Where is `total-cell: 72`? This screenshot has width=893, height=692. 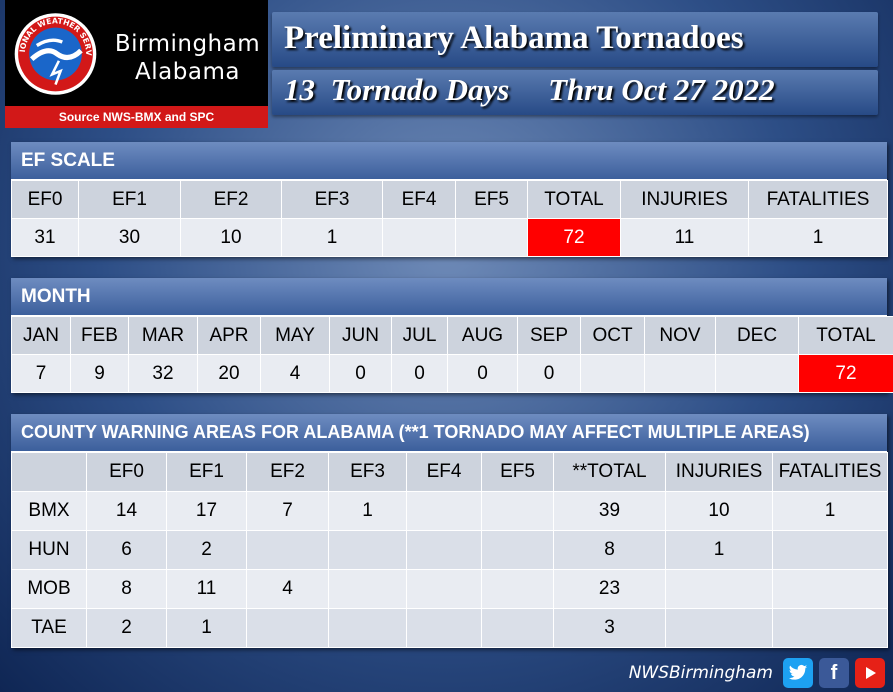
total-cell: 72 is located at coordinates (574, 237).